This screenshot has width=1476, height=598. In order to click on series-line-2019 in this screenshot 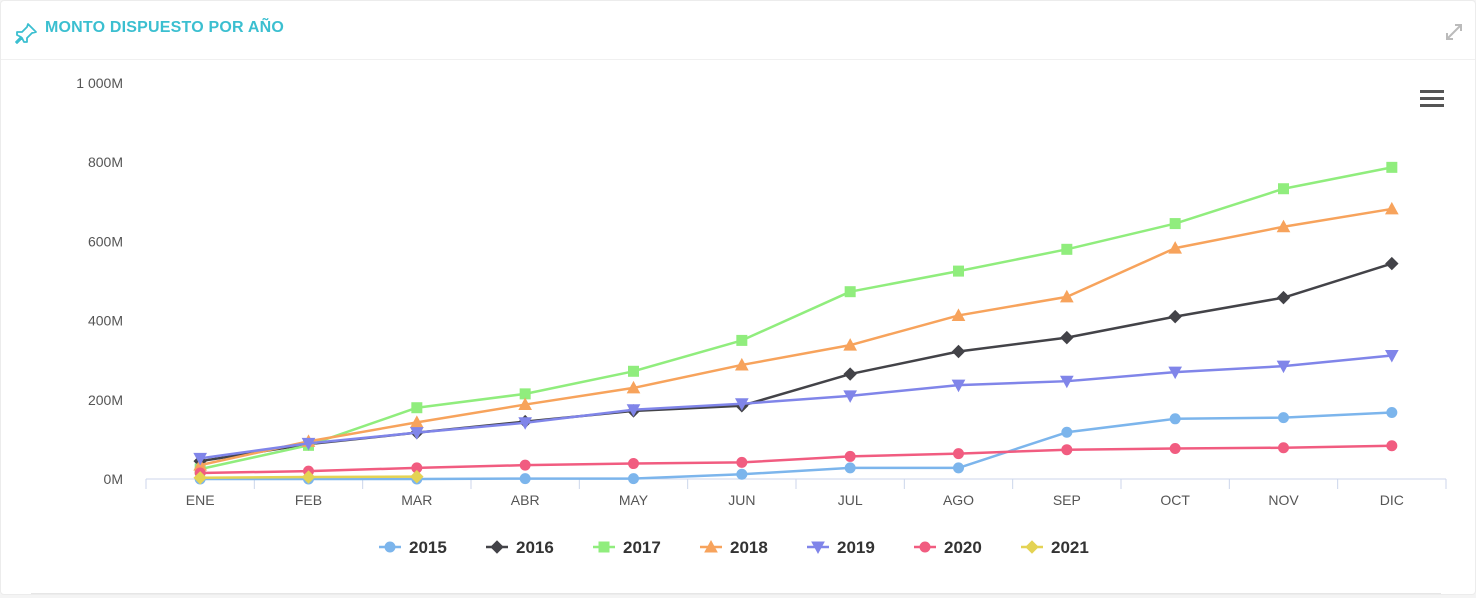, I will do `click(795, 407)`.